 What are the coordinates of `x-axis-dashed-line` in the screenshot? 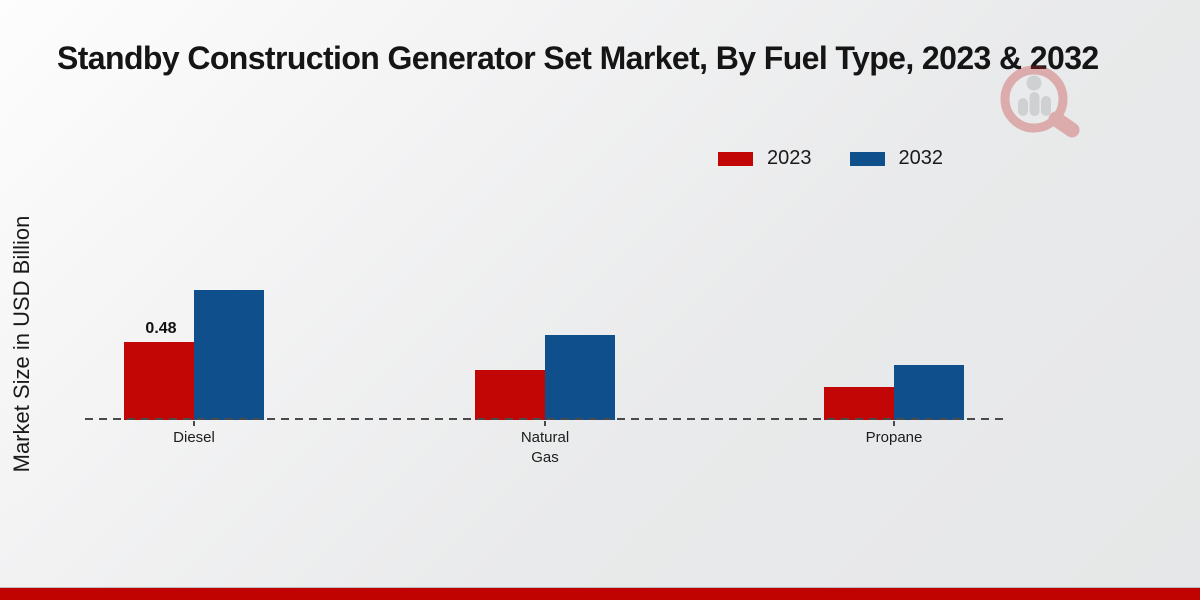 It's located at (546, 419).